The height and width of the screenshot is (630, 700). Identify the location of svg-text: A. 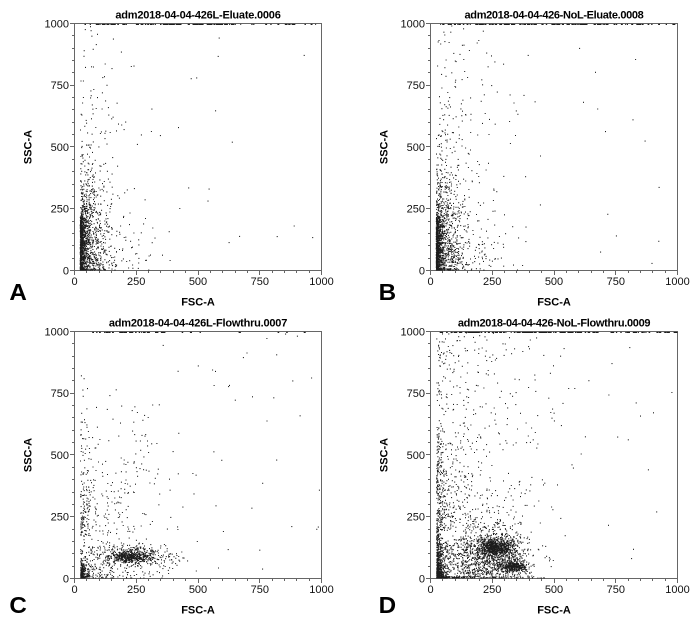
(18, 292).